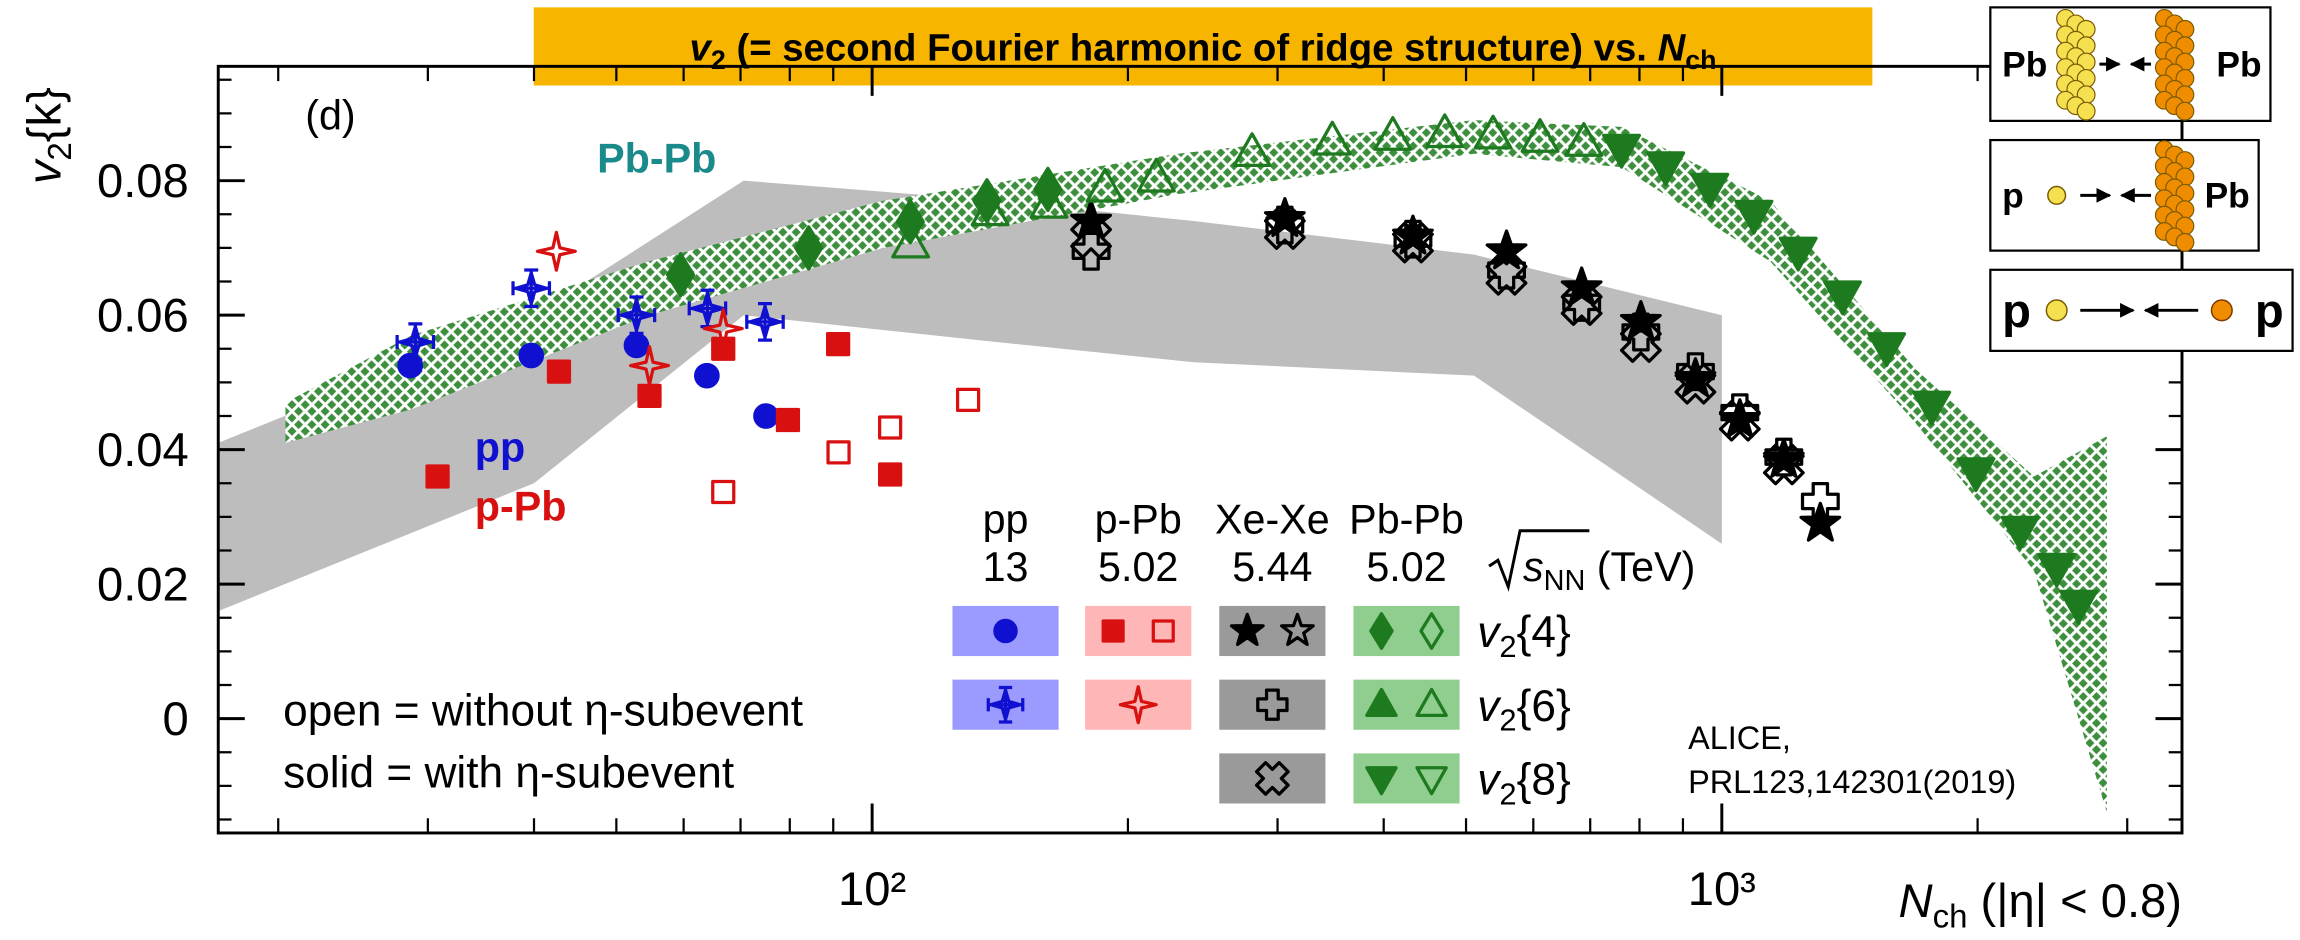  I want to click on annotation: p-Pb, so click(521, 506).